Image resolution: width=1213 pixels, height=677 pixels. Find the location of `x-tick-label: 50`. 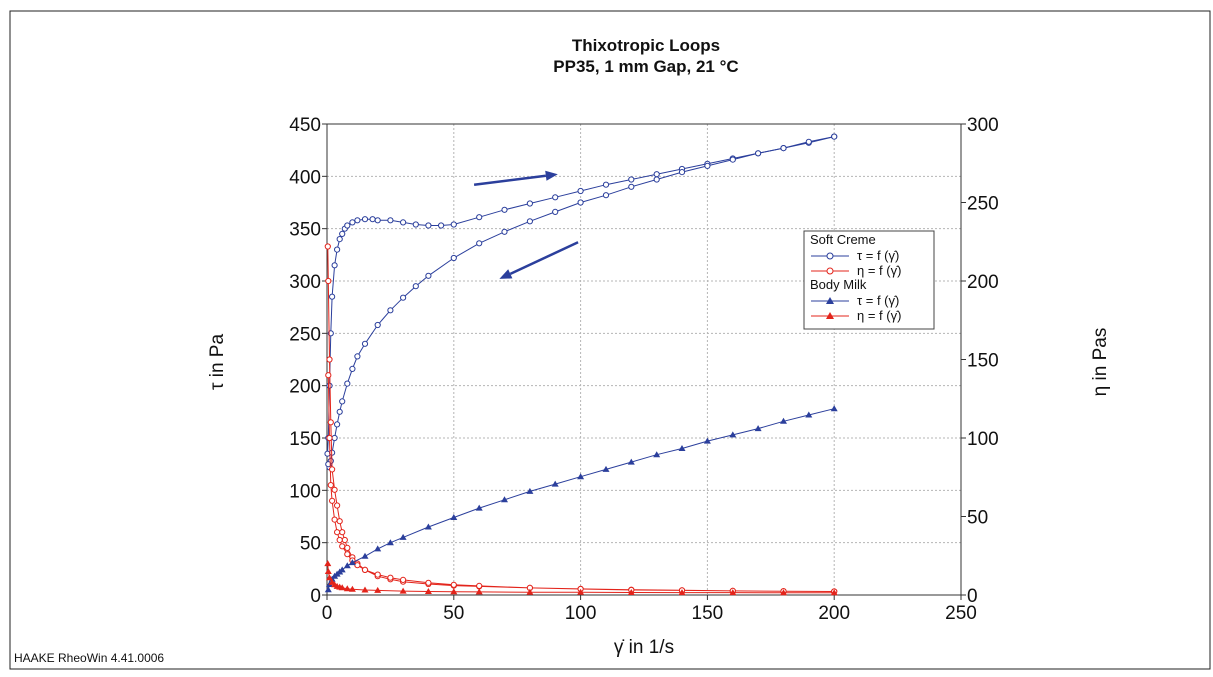

x-tick-label: 50 is located at coordinates (453, 613).